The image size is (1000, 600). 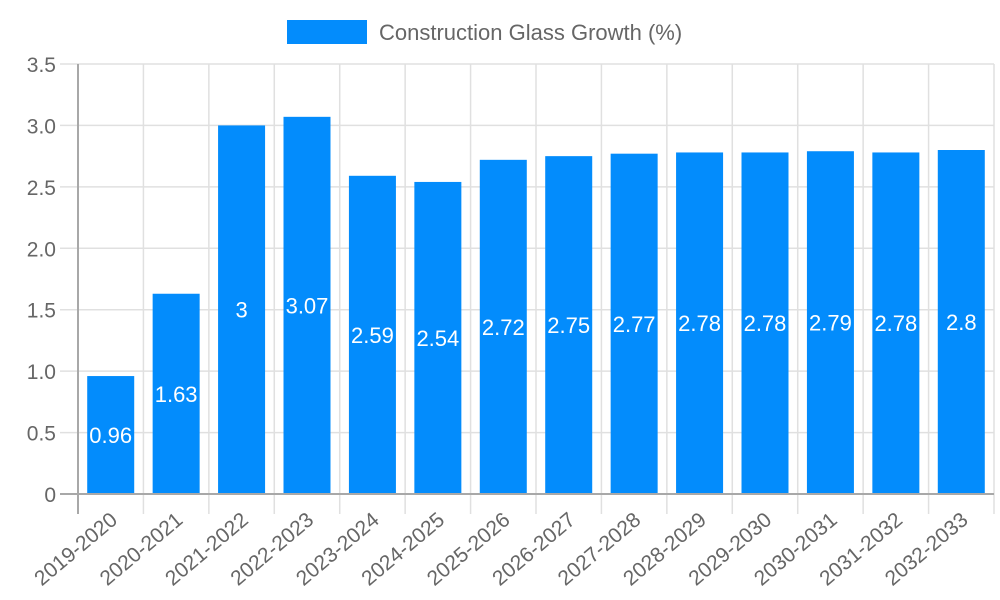 I want to click on bar-value-label: 0.96, so click(x=110, y=435).